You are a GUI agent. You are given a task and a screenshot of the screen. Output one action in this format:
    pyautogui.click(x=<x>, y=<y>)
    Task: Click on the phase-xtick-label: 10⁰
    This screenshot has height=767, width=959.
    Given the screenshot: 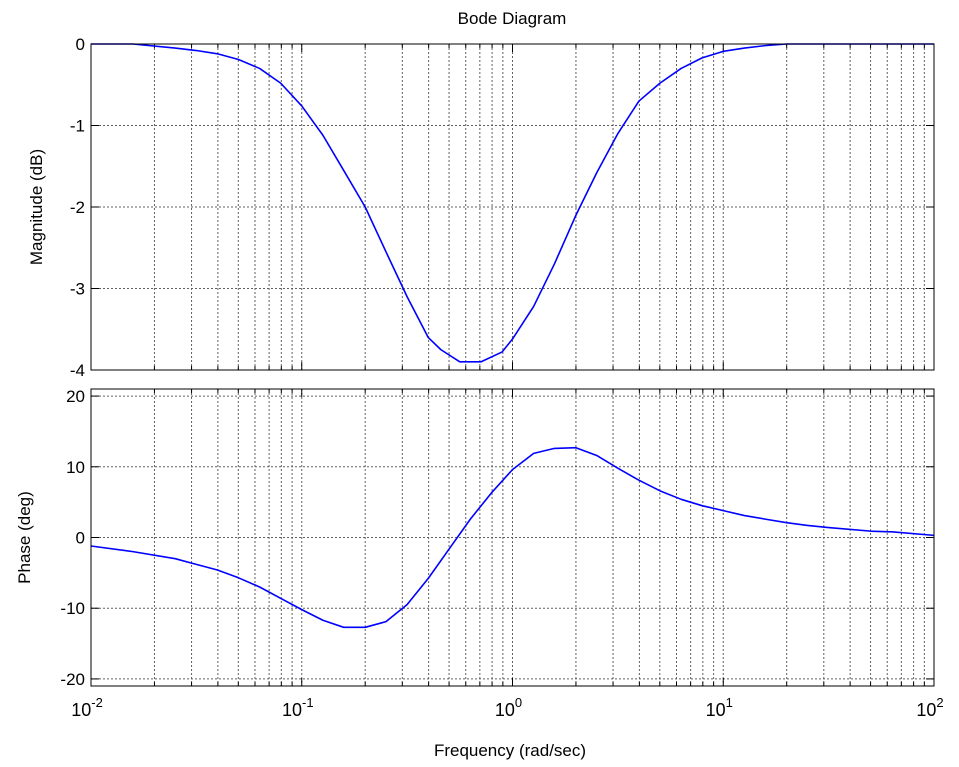 What is the action you would take?
    pyautogui.click(x=508, y=707)
    